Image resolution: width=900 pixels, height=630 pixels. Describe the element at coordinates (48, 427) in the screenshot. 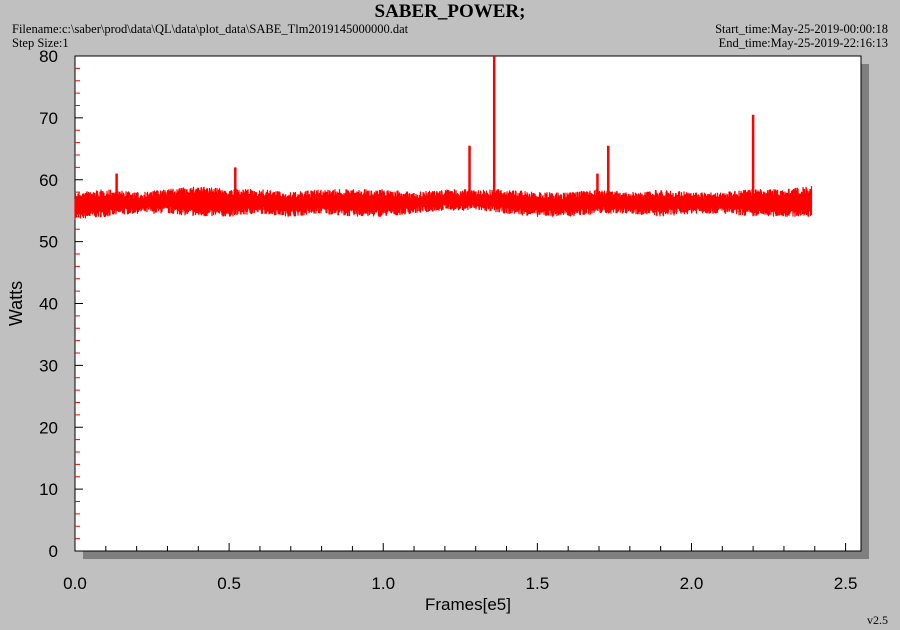

I see `y-tick-label: 20` at that location.